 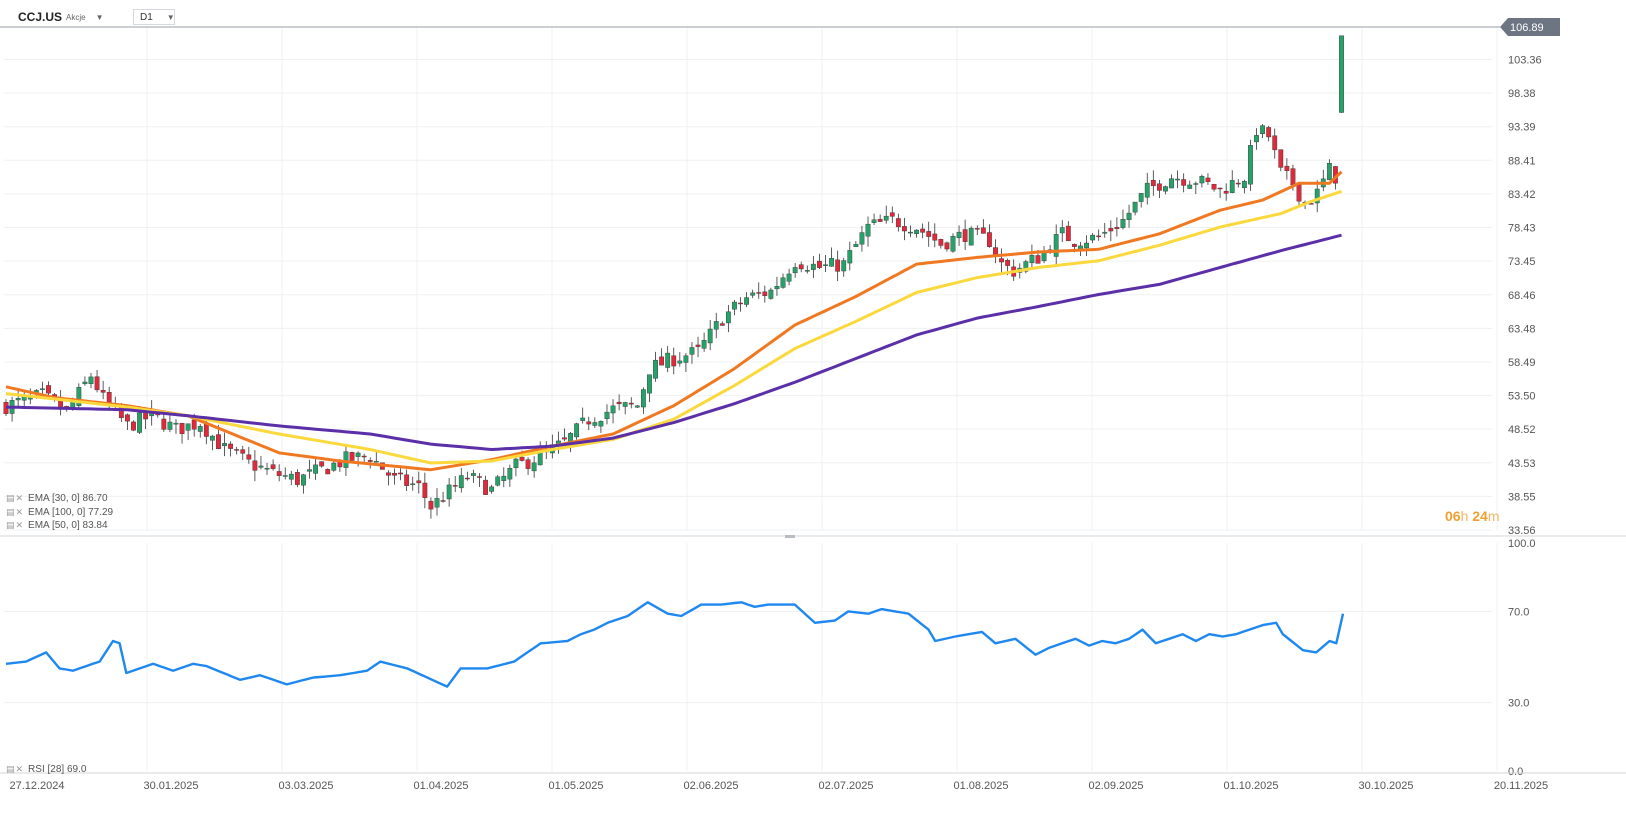 I want to click on y-tick-label: 58.49, so click(x=1522, y=363).